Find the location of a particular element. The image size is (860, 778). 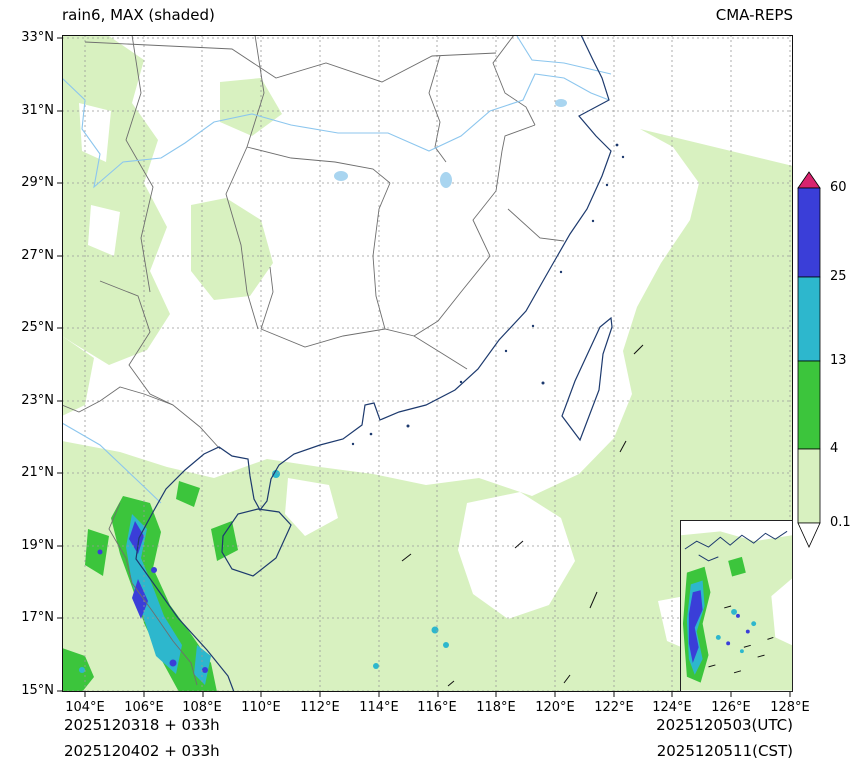

lakes is located at coordinates (450, 143).